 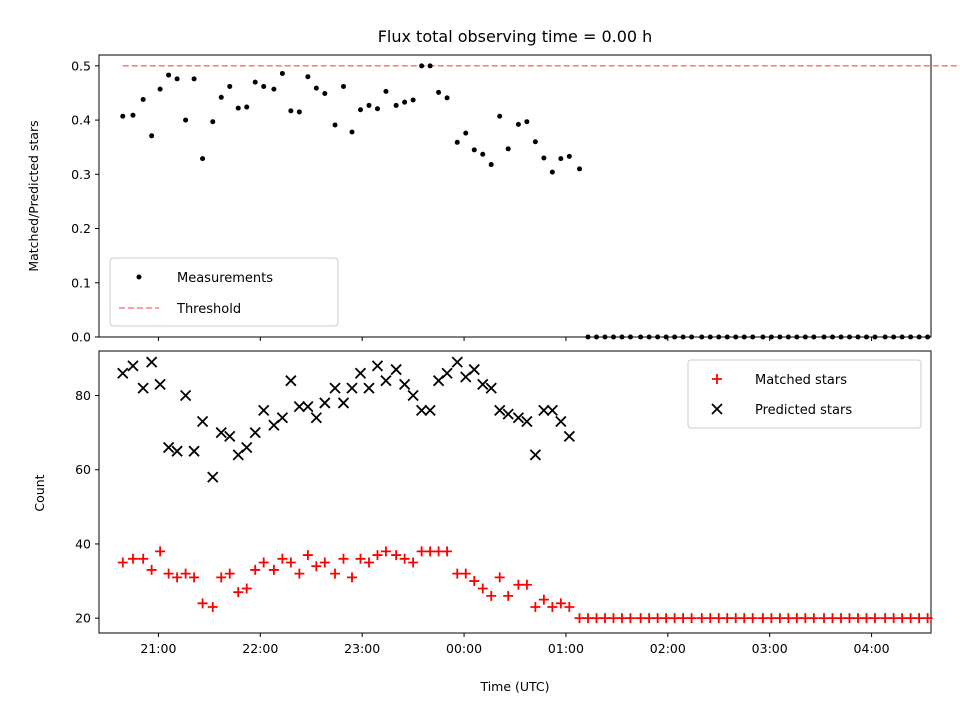 What do you see at coordinates (801, 380) in the screenshot?
I see `legend-matched-label: Matched stars` at bounding box center [801, 380].